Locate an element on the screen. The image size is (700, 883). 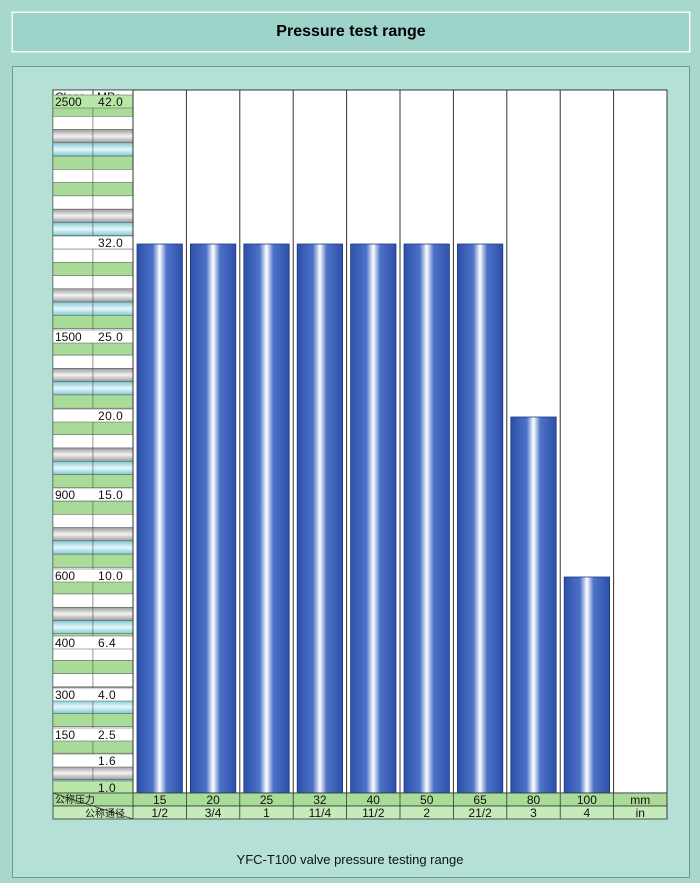
category-in-label: 21/2 is located at coordinates (480, 813).